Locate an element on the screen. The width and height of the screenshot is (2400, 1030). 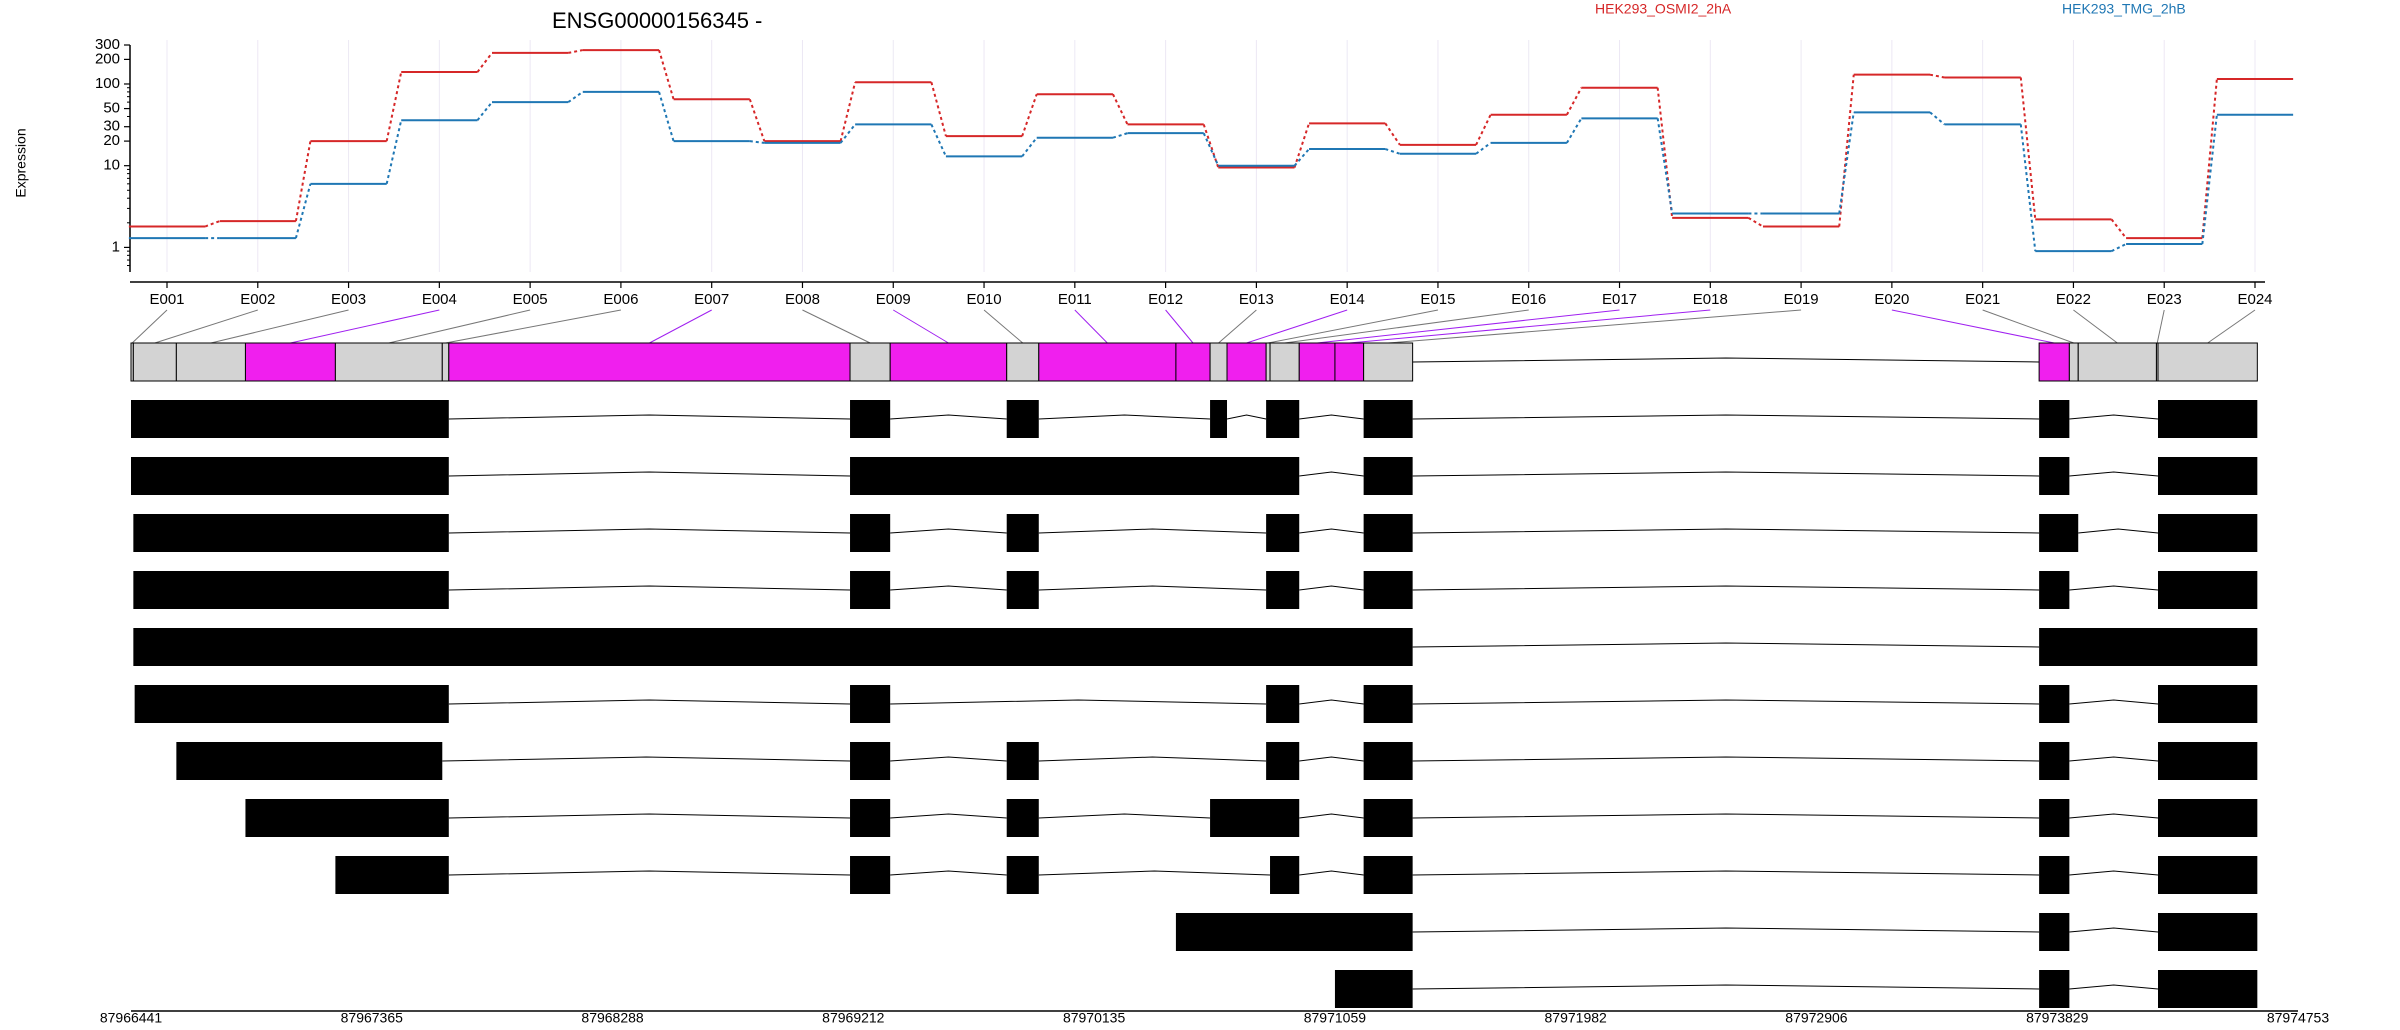
transcript-2-exon is located at coordinates (1388, 476).